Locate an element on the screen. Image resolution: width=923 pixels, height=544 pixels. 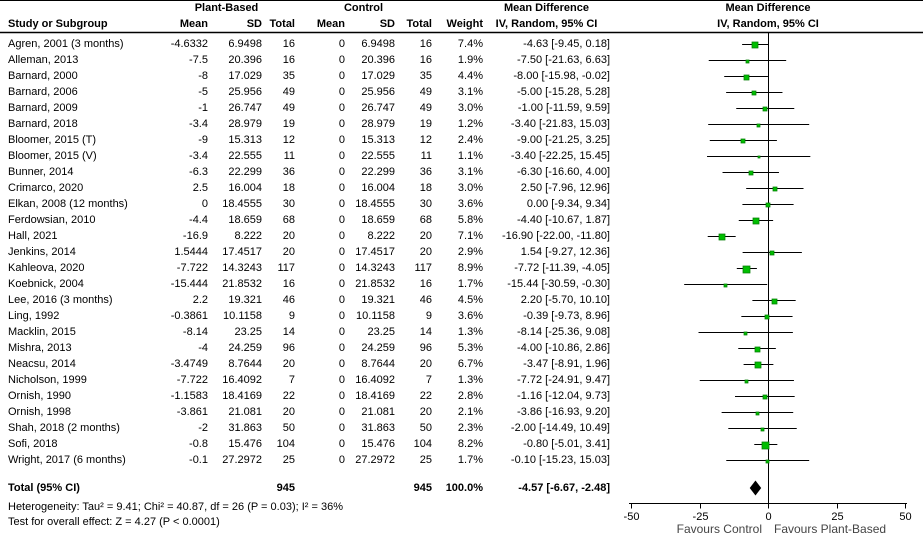
sd2-cell: 6.9498 is located at coordinates (378, 44).